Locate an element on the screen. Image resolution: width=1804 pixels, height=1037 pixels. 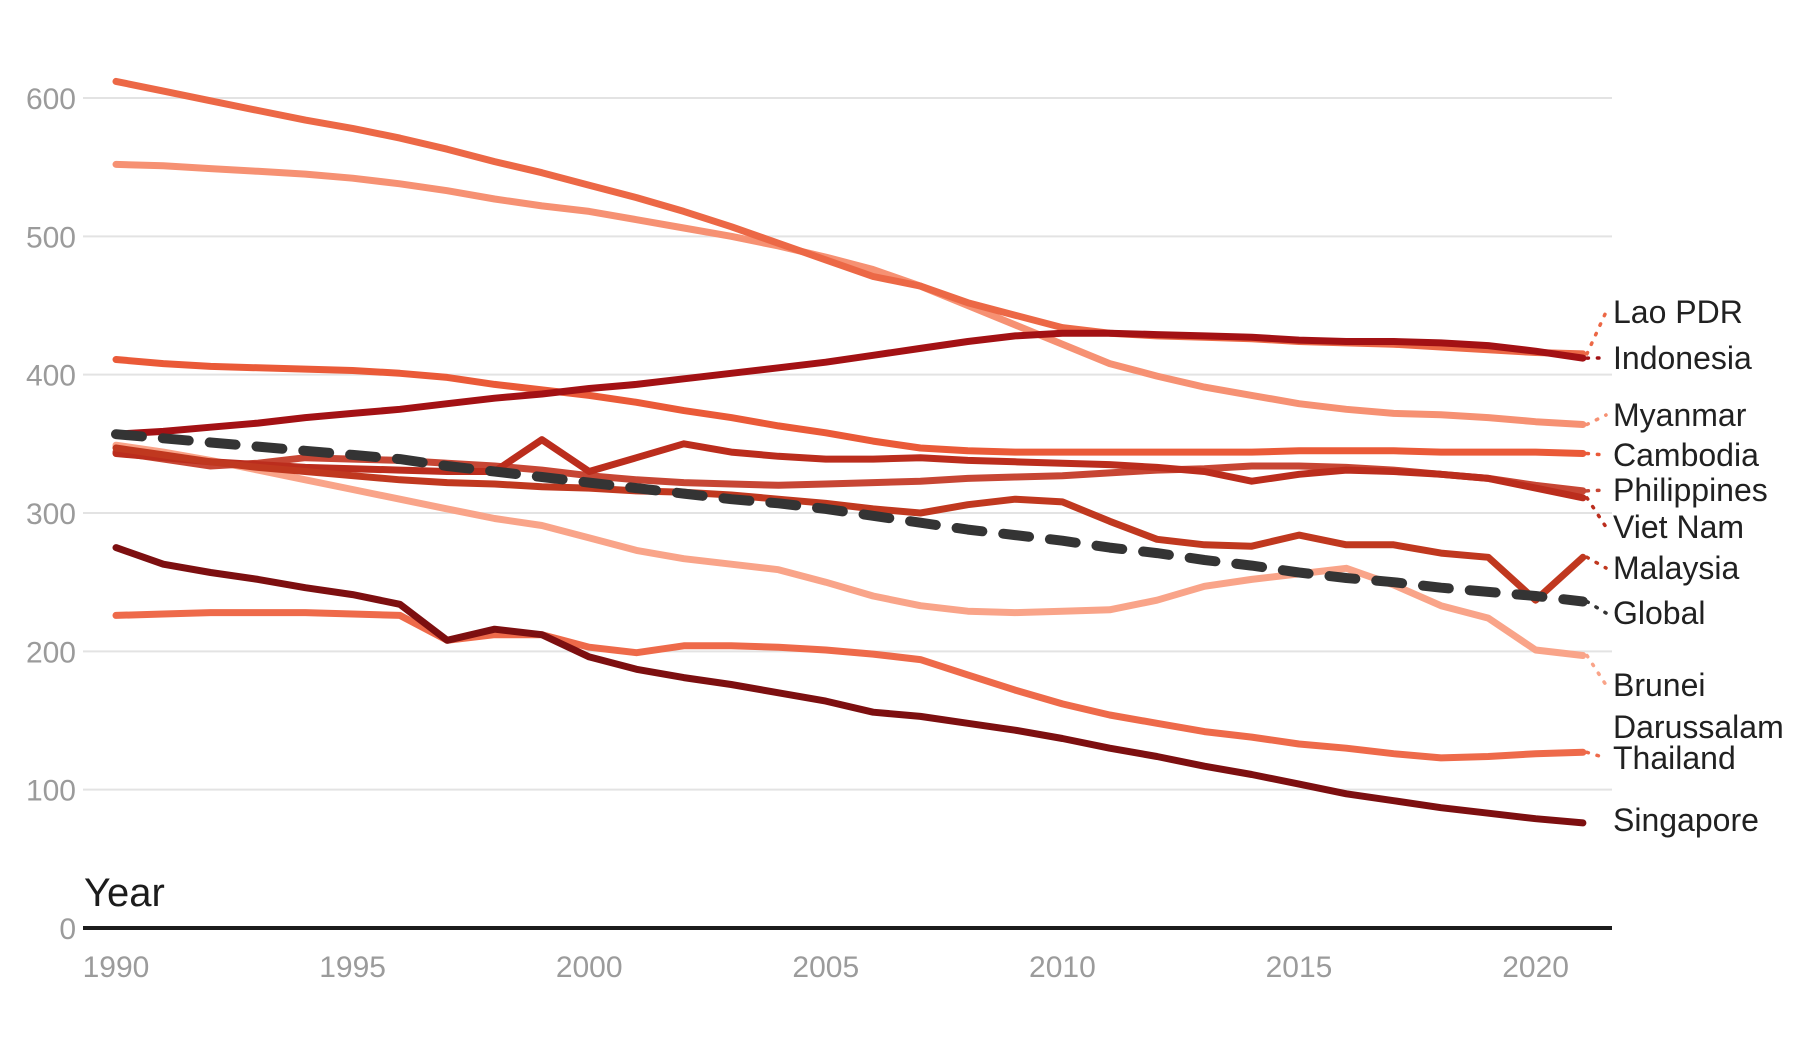
leader-line-myanmar is located at coordinates (1596, 420).